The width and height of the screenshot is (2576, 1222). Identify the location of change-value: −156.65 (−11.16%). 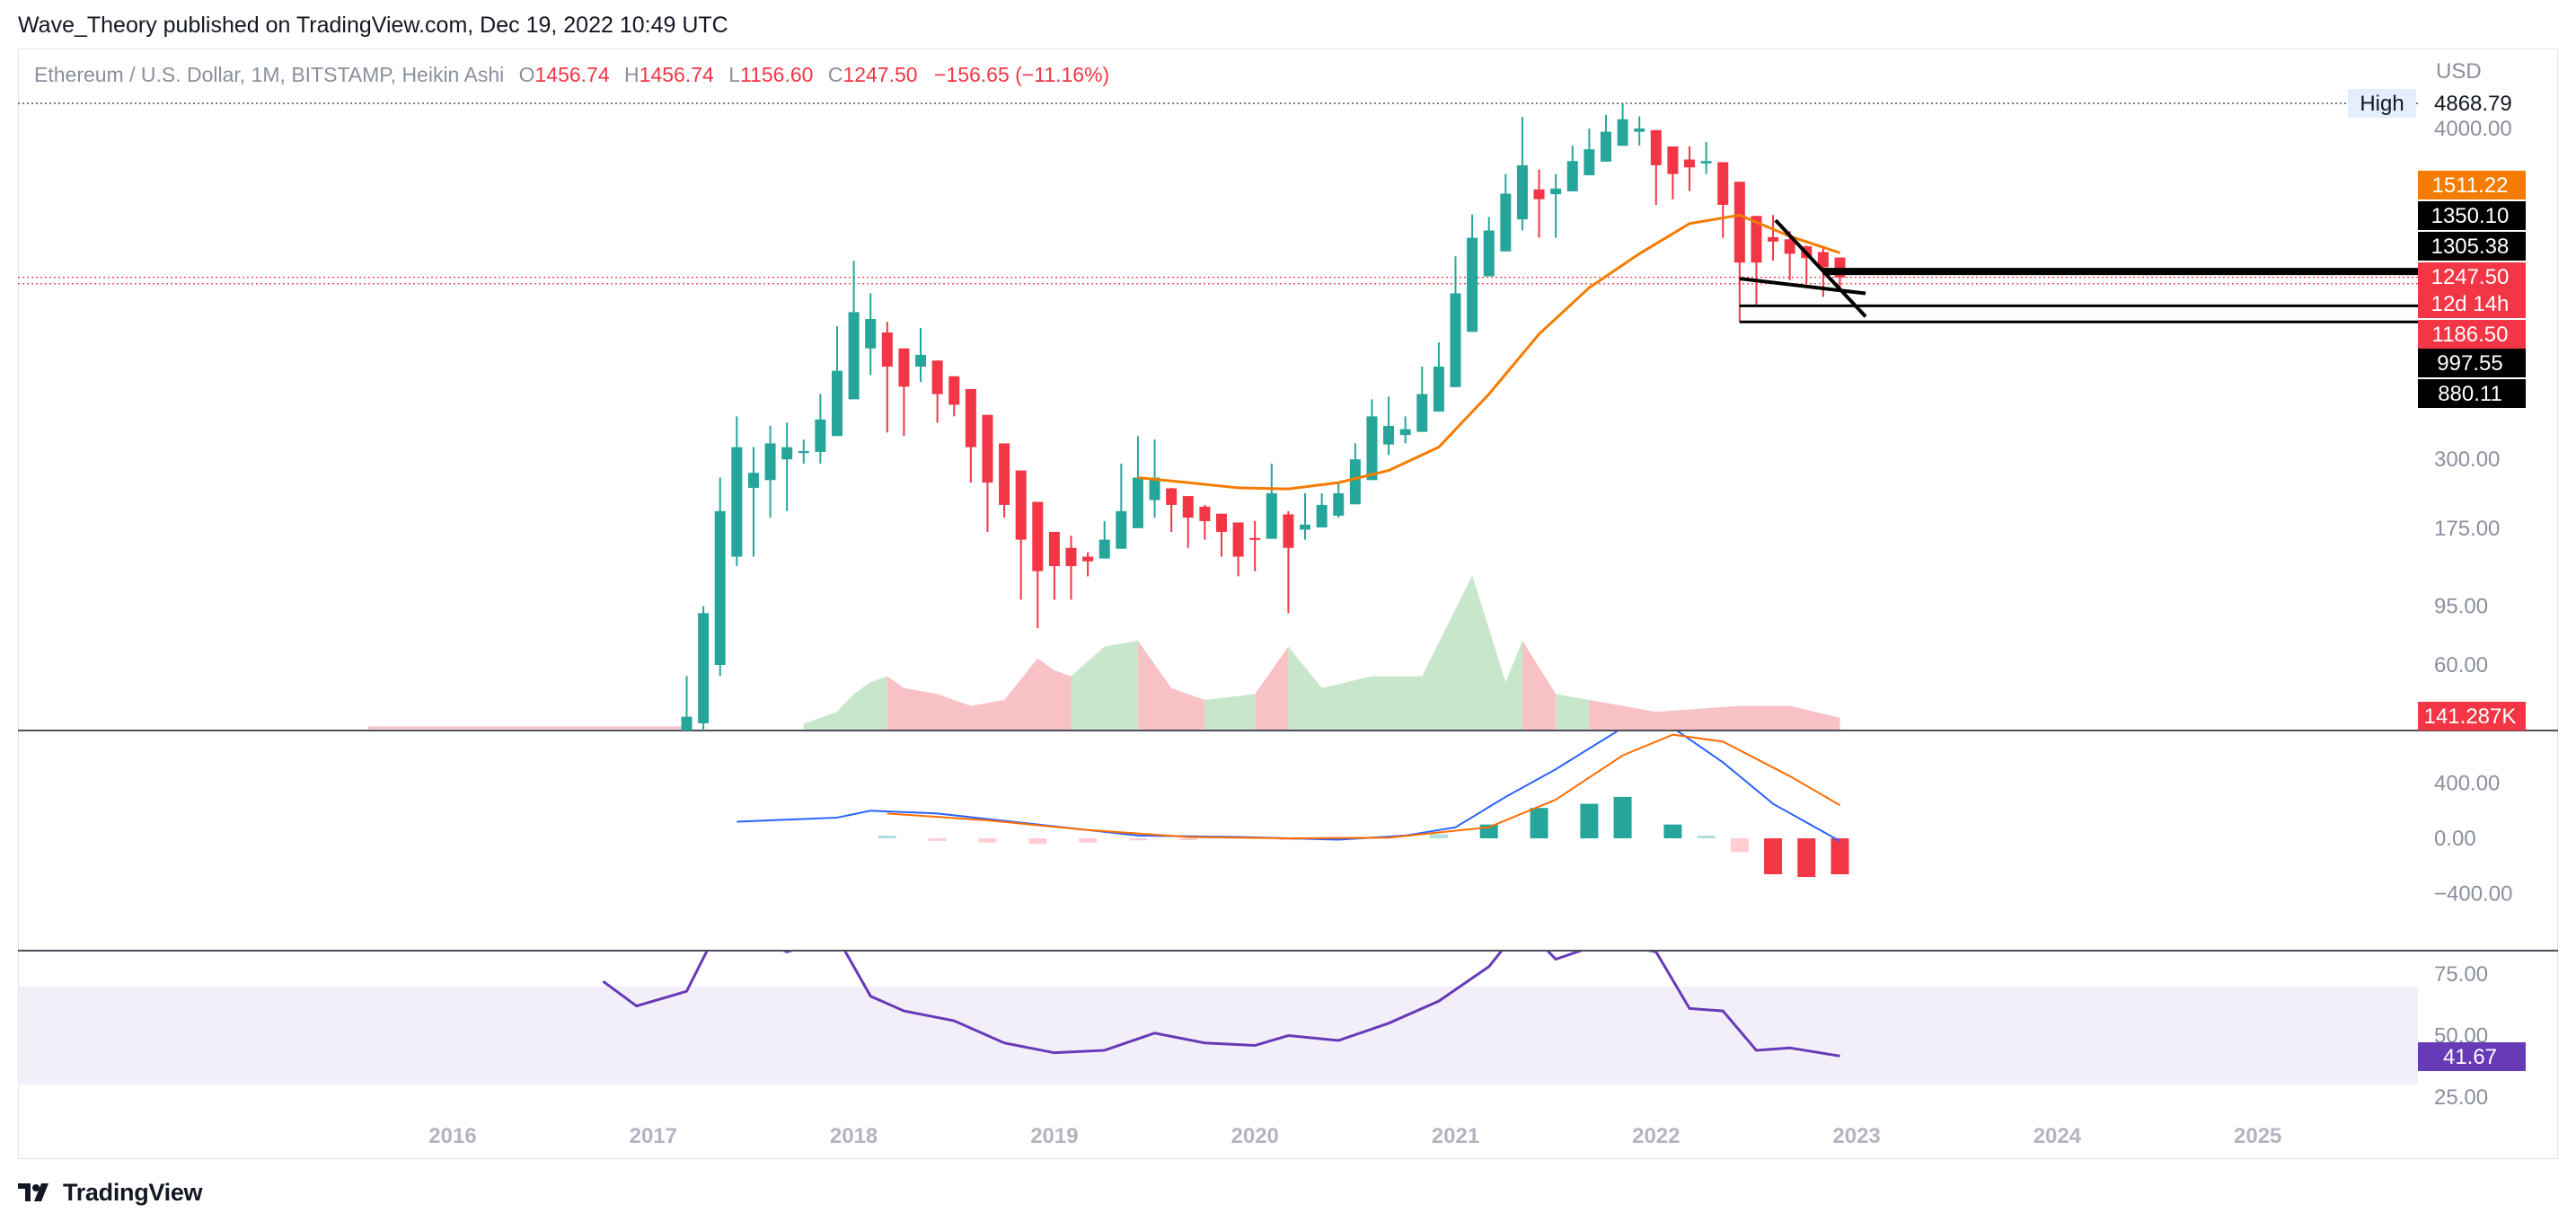
(1021, 74).